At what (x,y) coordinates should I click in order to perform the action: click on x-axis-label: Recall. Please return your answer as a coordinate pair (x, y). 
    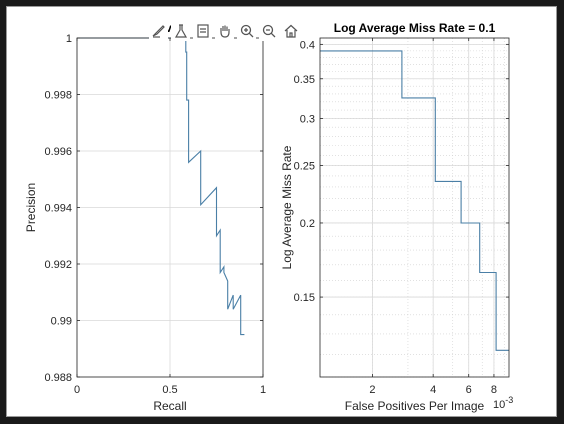
    Looking at the image, I should click on (169, 406).